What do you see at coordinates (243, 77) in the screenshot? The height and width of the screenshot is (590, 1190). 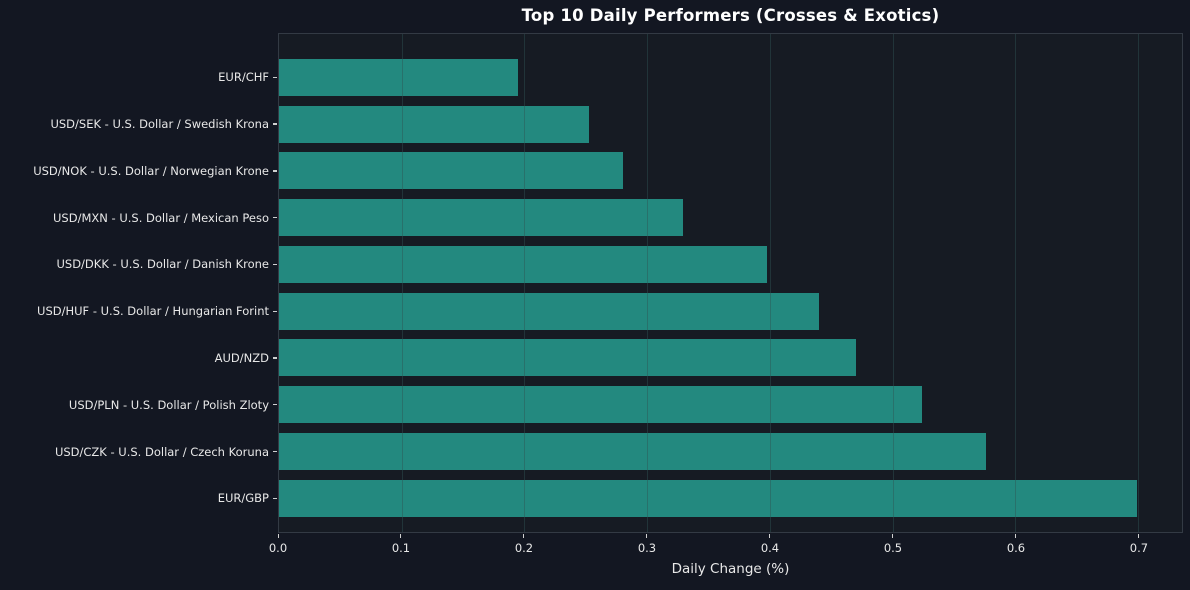 I see `y-tick-label: EUR/CHF` at bounding box center [243, 77].